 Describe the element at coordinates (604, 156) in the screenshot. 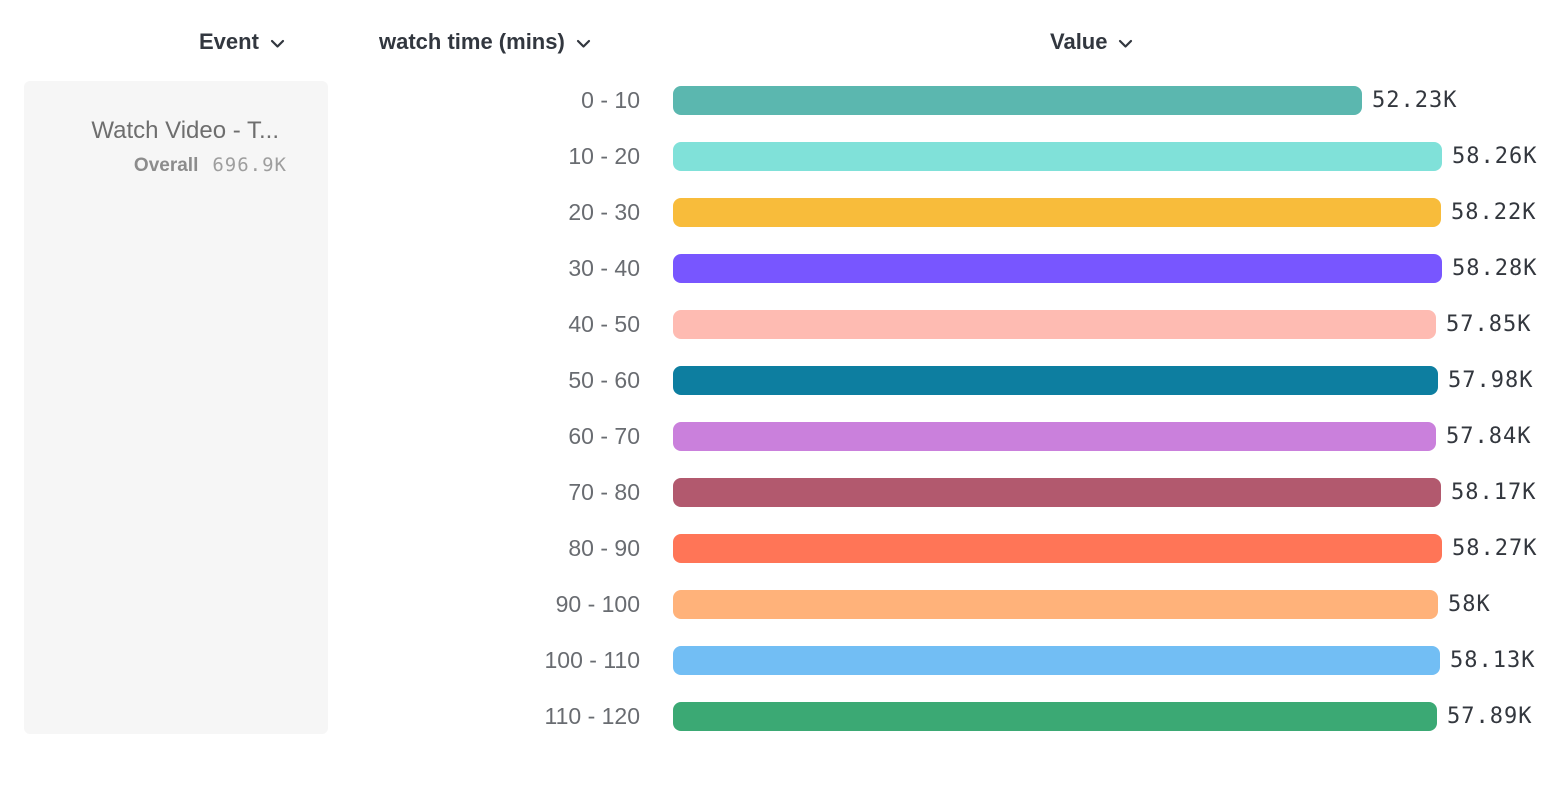

I see `category-label: 10 - 20` at that location.